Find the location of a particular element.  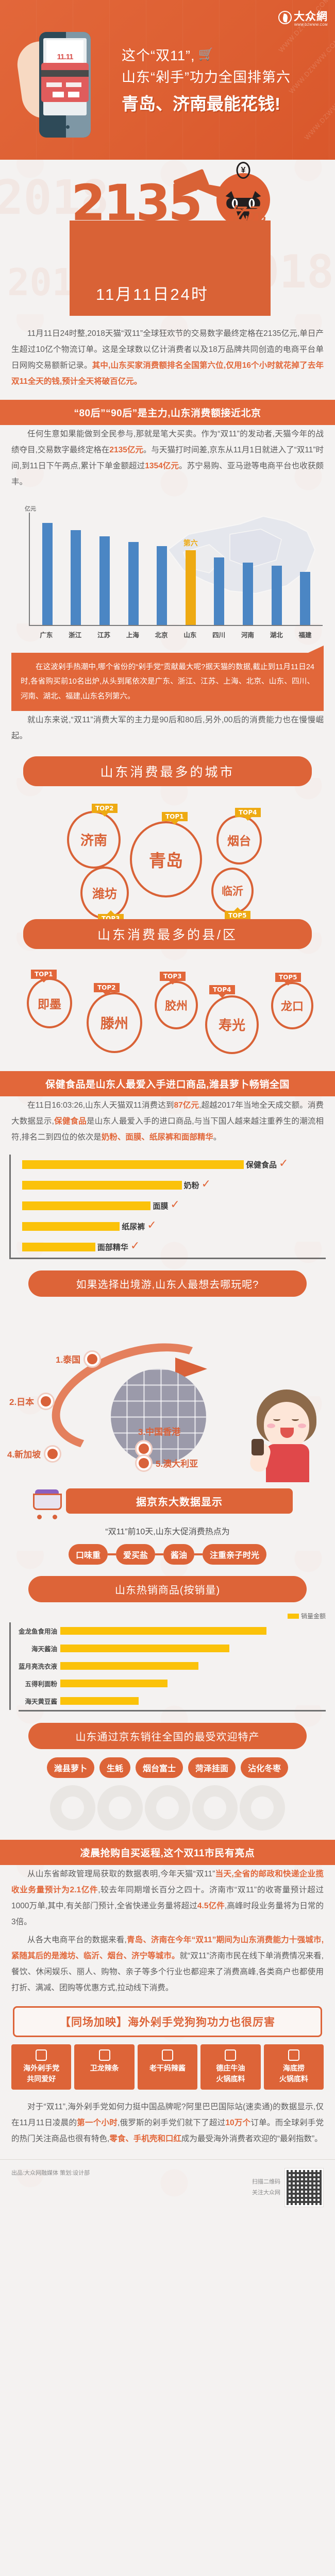

province-label-湖北: 湖北 is located at coordinates (276, 635).